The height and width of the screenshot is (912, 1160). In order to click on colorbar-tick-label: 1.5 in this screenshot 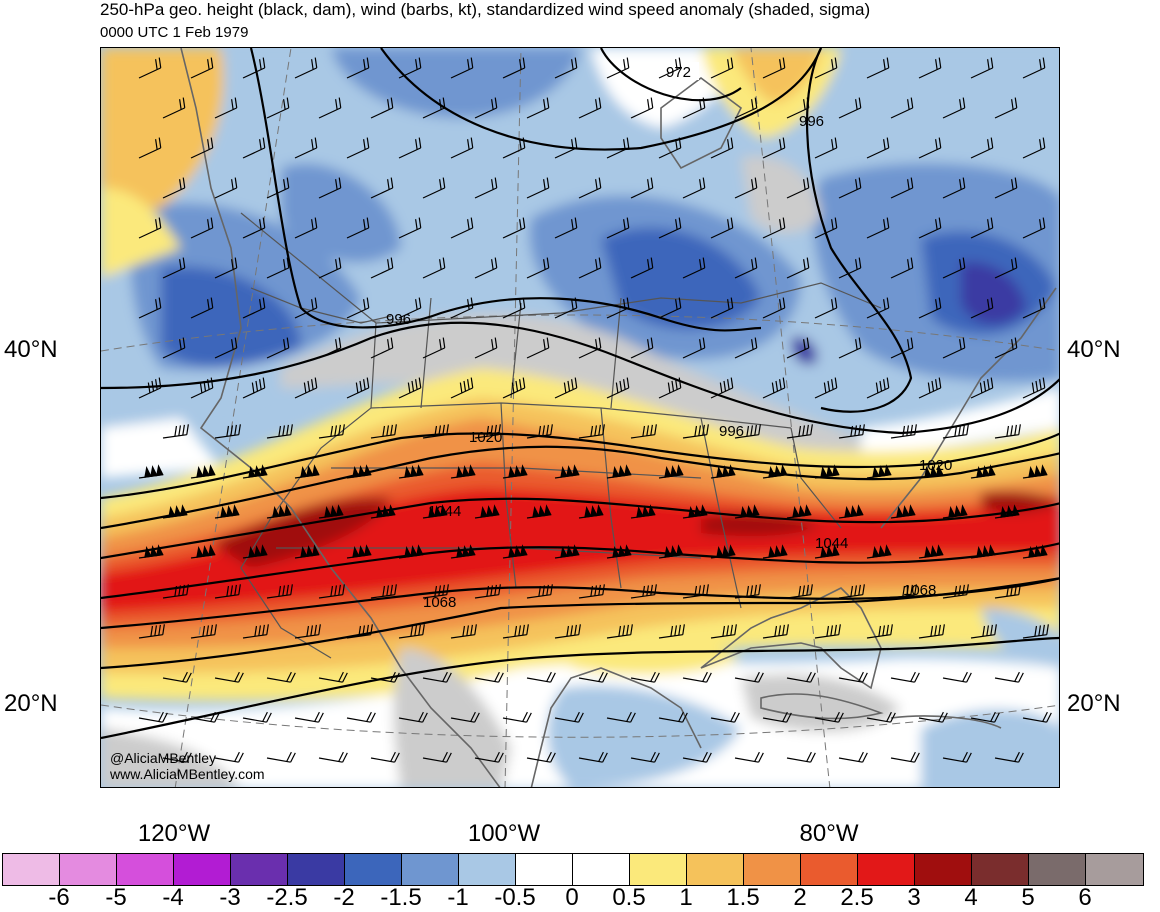, I will do `click(743, 897)`.